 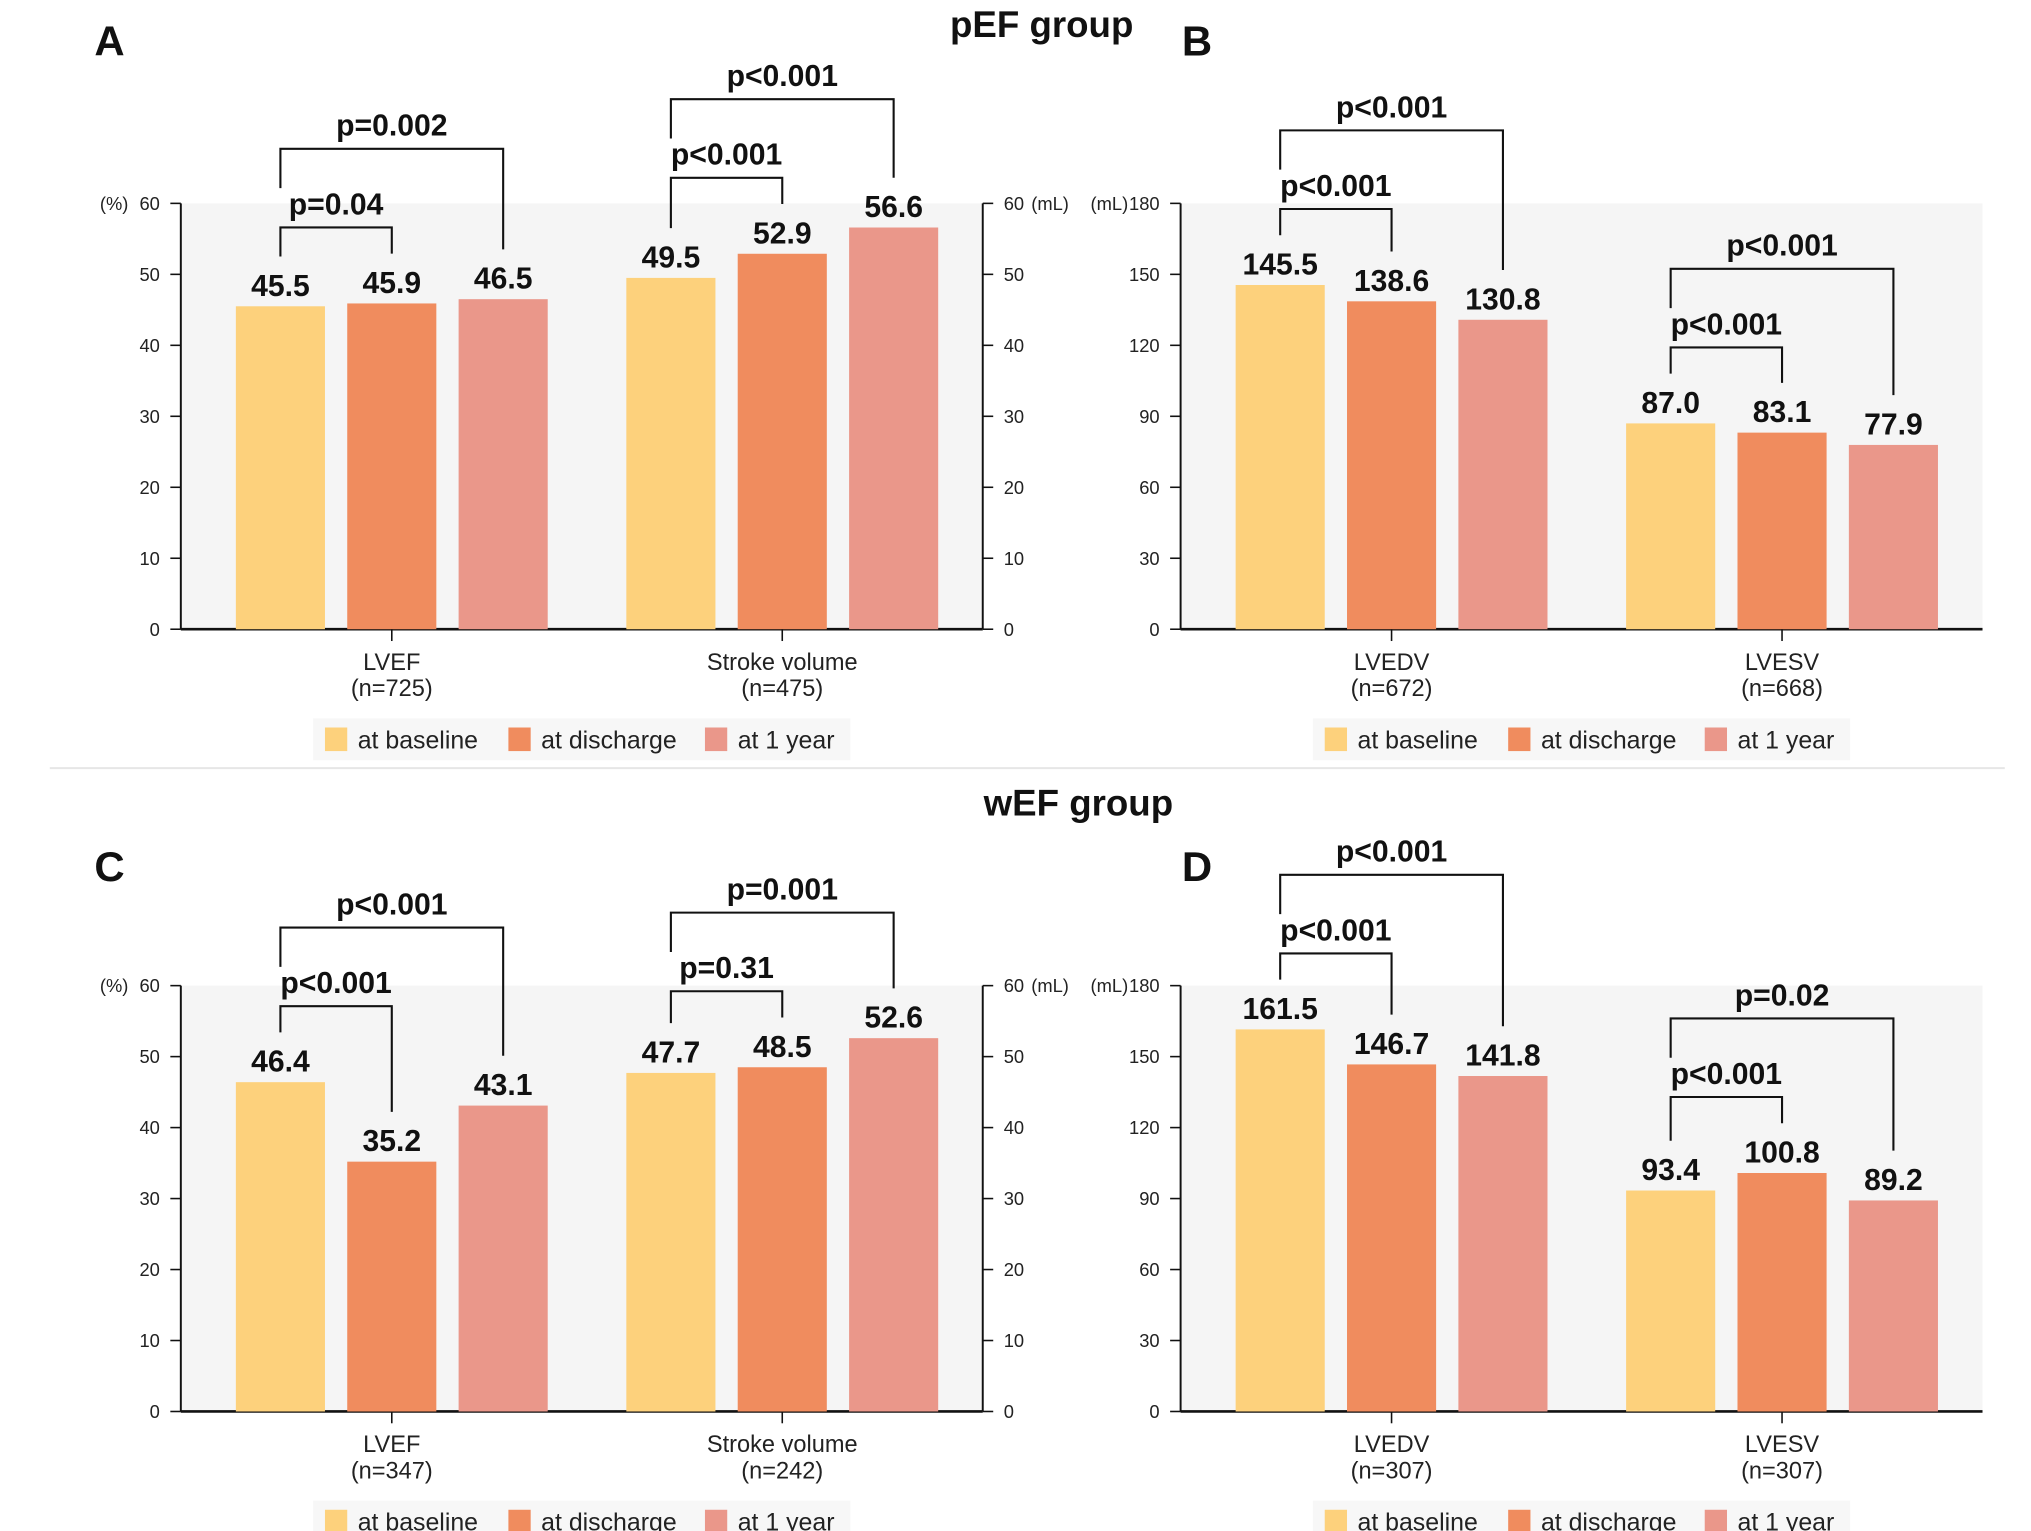 I want to click on bar-value-label: 45.5, so click(x=280, y=286).